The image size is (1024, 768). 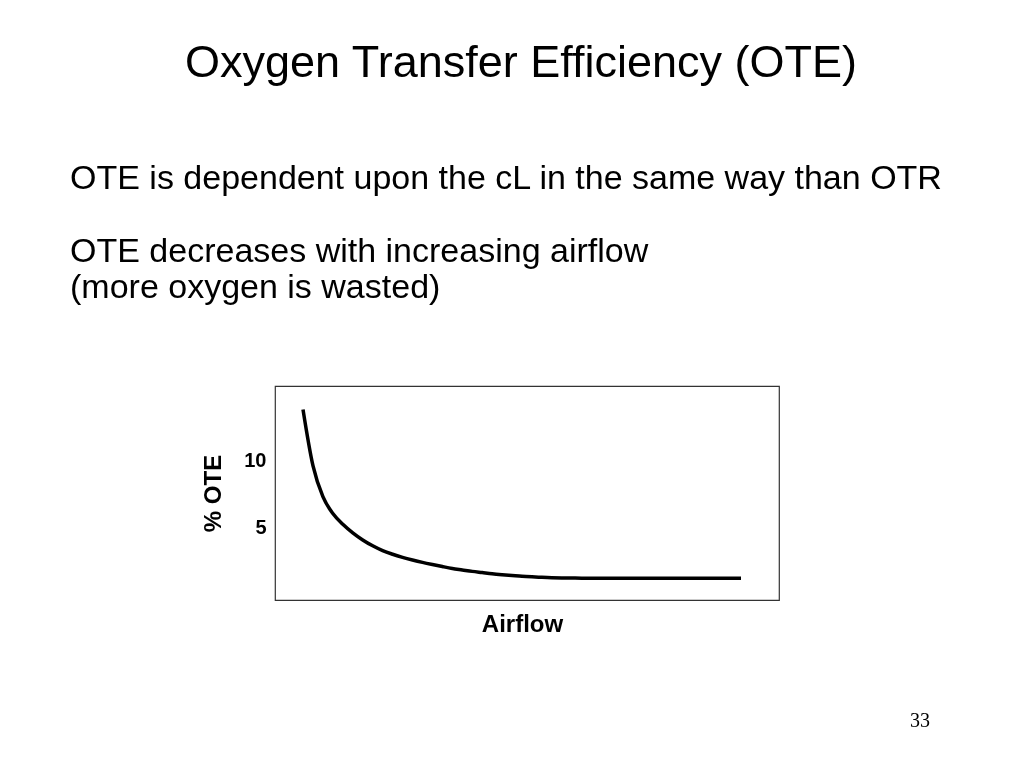 What do you see at coordinates (213, 493) in the screenshot?
I see `y-axis-title: % OTE` at bounding box center [213, 493].